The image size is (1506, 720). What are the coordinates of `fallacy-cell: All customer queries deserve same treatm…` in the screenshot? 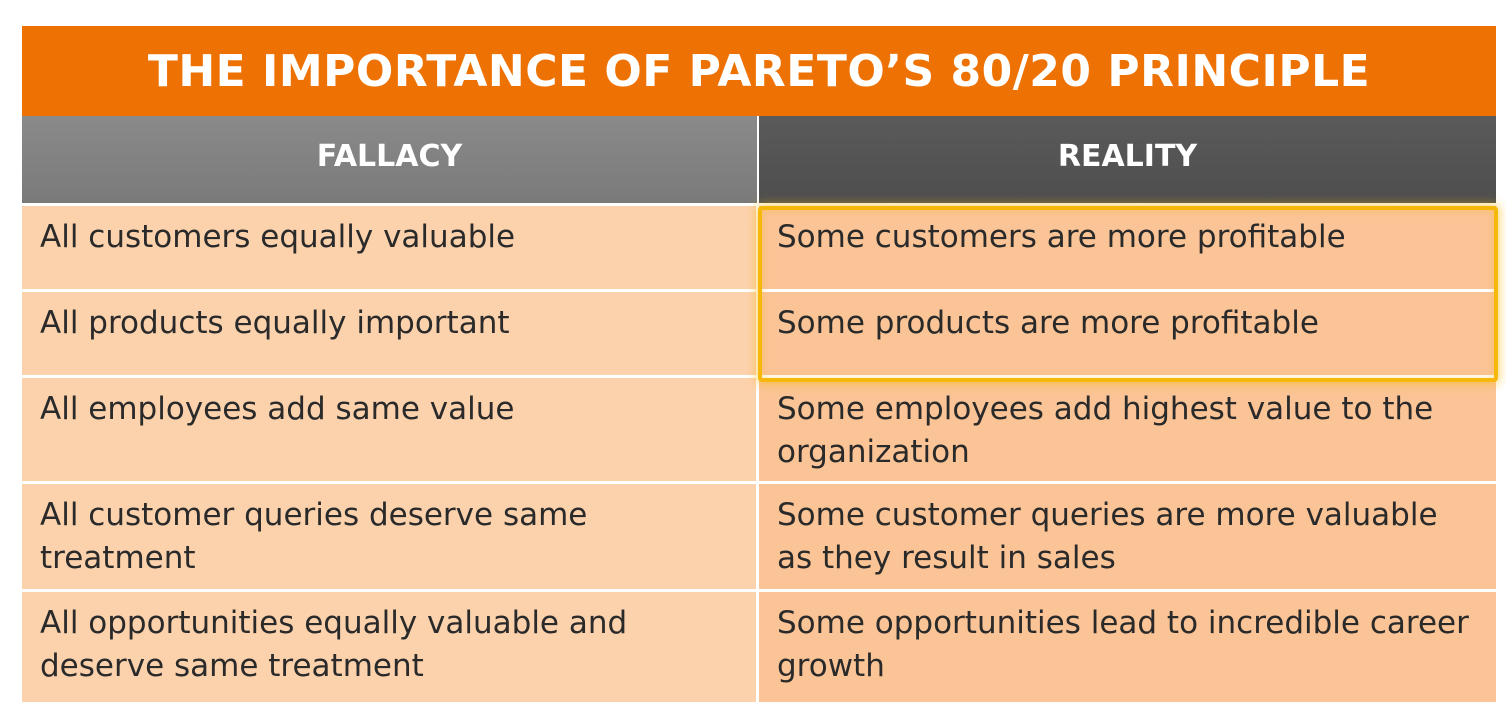 It's located at (390, 536).